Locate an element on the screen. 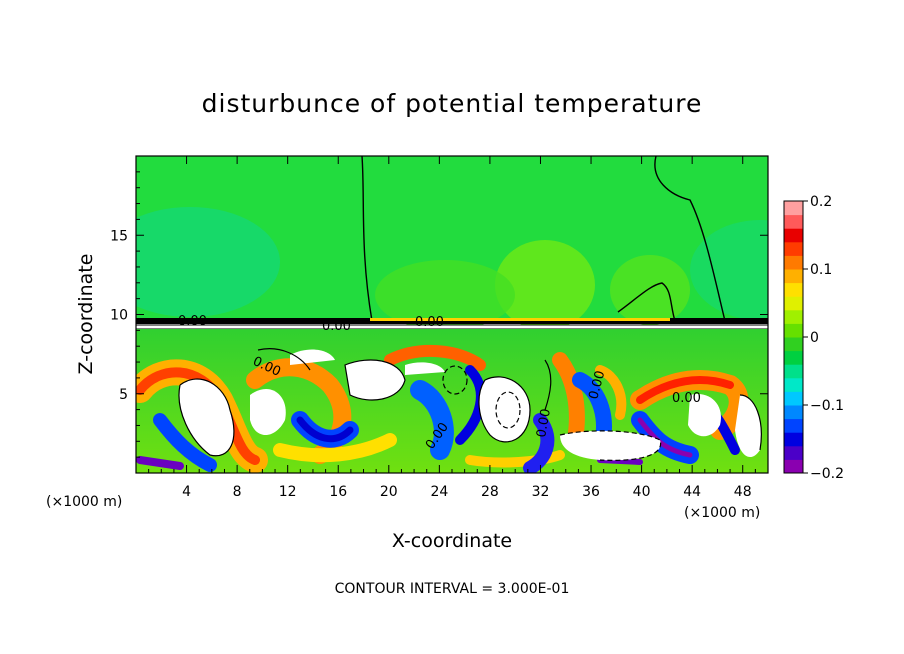 The height and width of the screenshot is (654, 904). x-tick-label: 40 is located at coordinates (642, 492).